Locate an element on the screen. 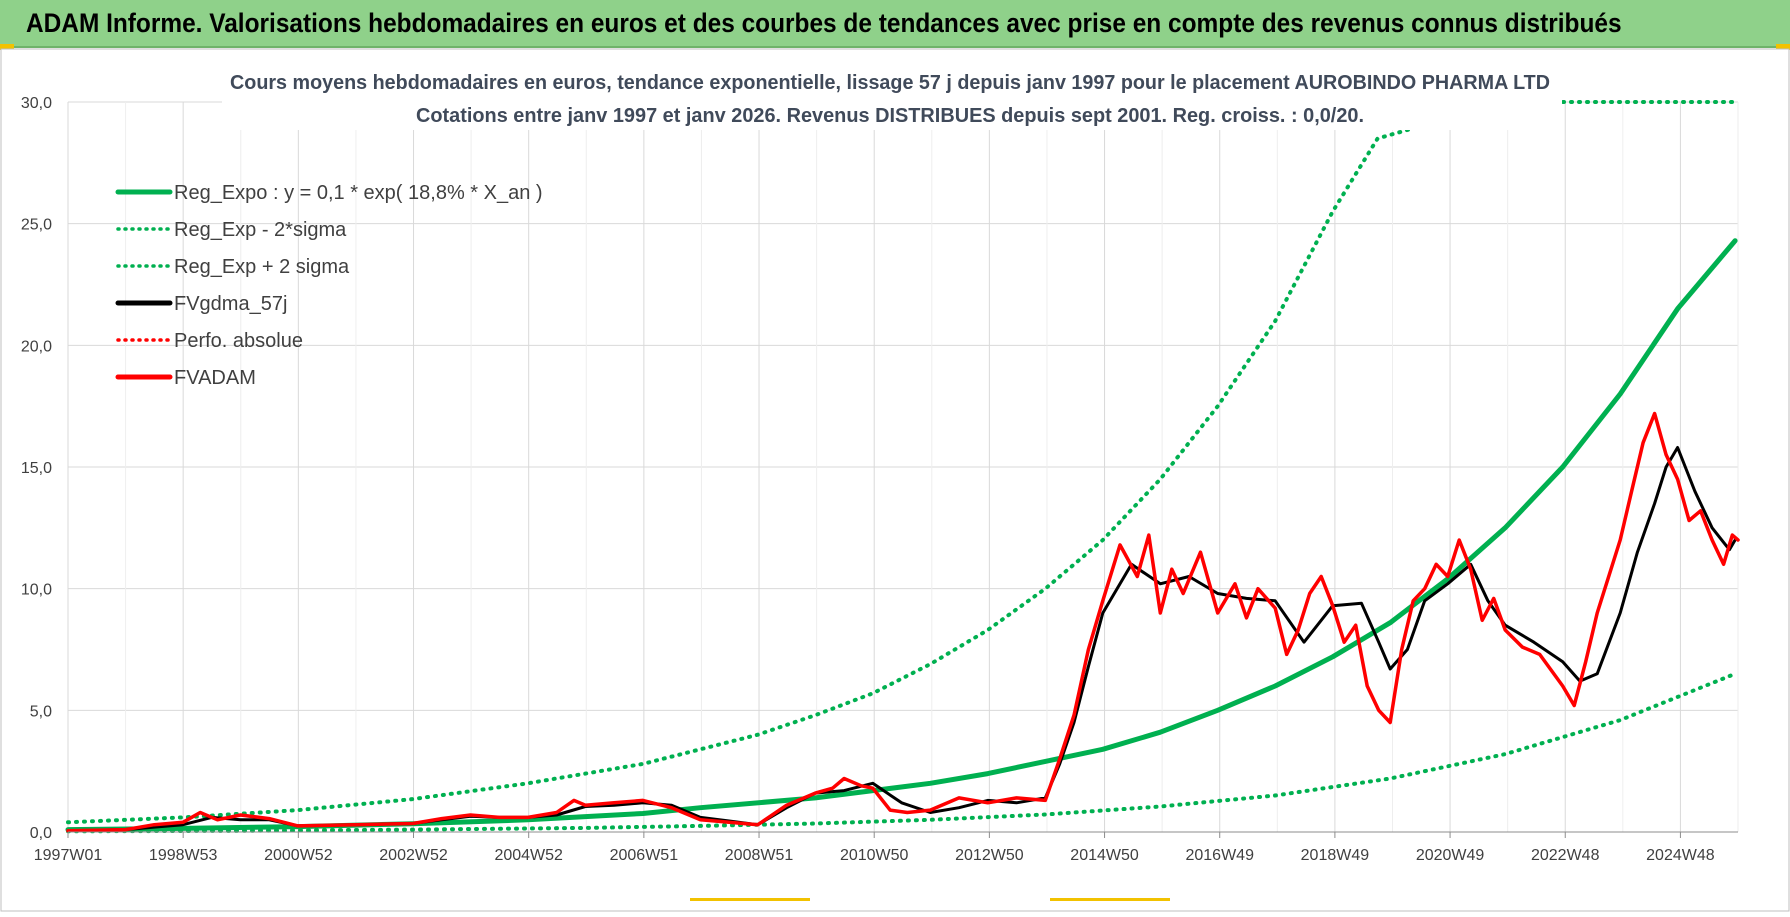 The height and width of the screenshot is (917, 1790). legend-label: Reg_Exp + 2 sigma is located at coordinates (262, 267).